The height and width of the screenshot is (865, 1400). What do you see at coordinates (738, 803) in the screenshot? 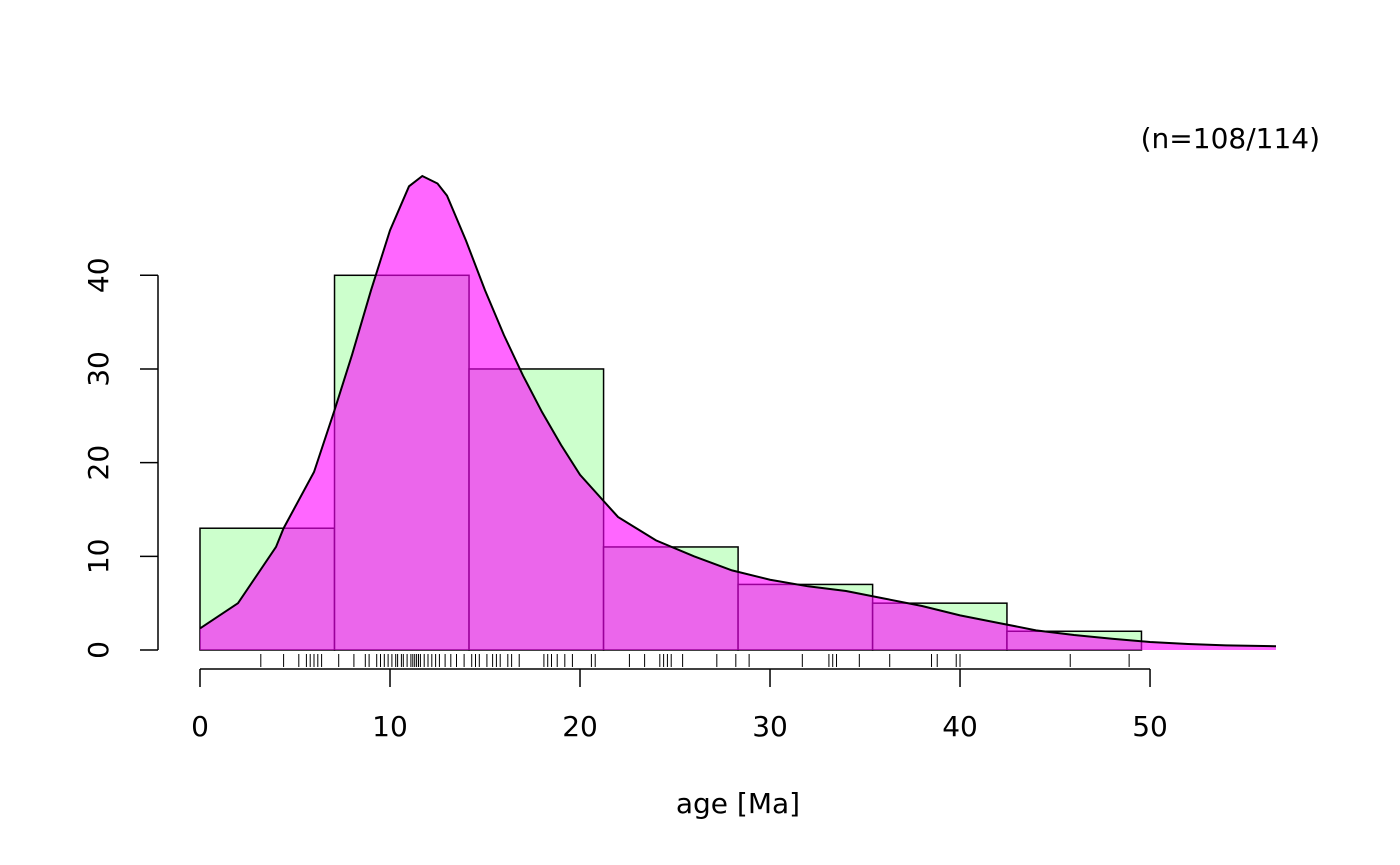
I see `x-axis-label: age [Ma]` at bounding box center [738, 803].